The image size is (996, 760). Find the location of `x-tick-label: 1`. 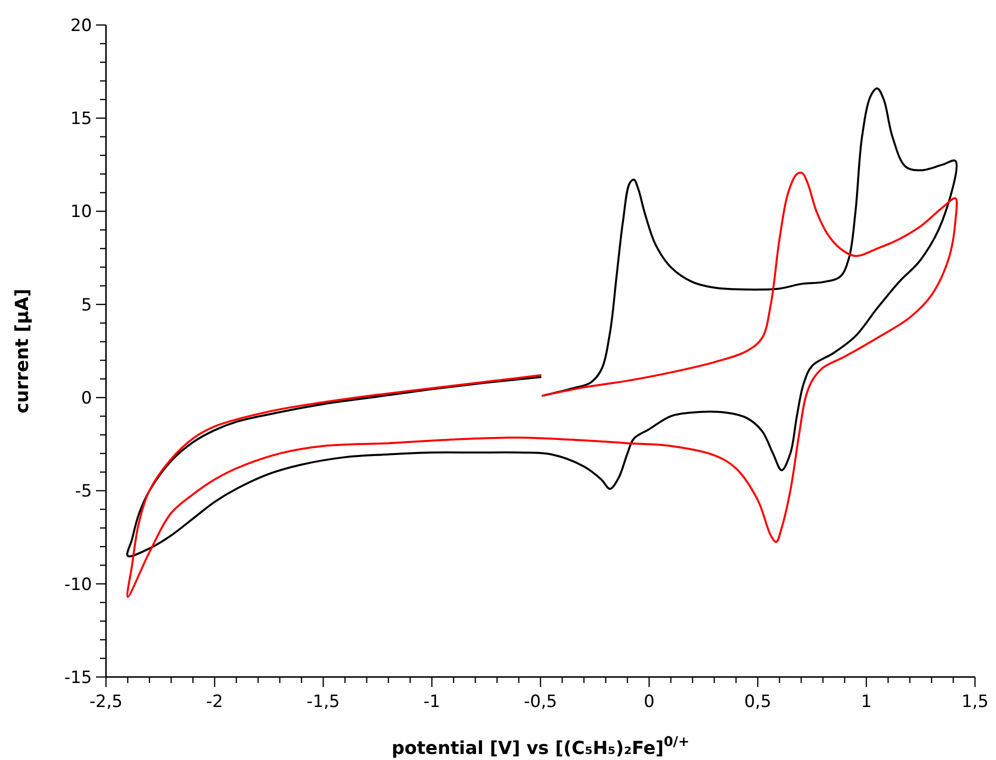

x-tick-label: 1 is located at coordinates (866, 702).